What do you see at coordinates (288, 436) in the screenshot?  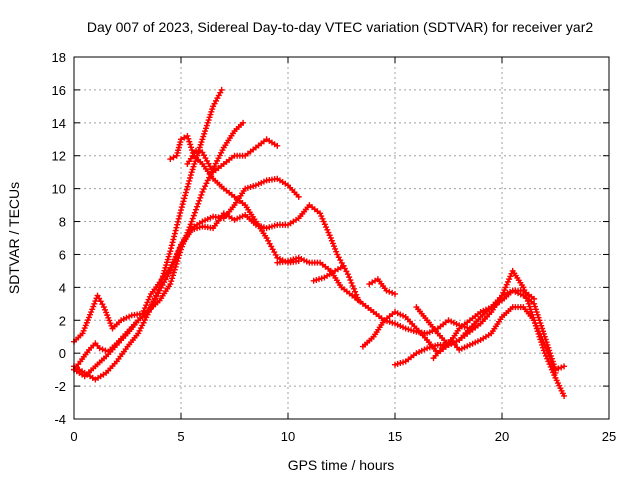 I see `x-tick-label: 10` at bounding box center [288, 436].